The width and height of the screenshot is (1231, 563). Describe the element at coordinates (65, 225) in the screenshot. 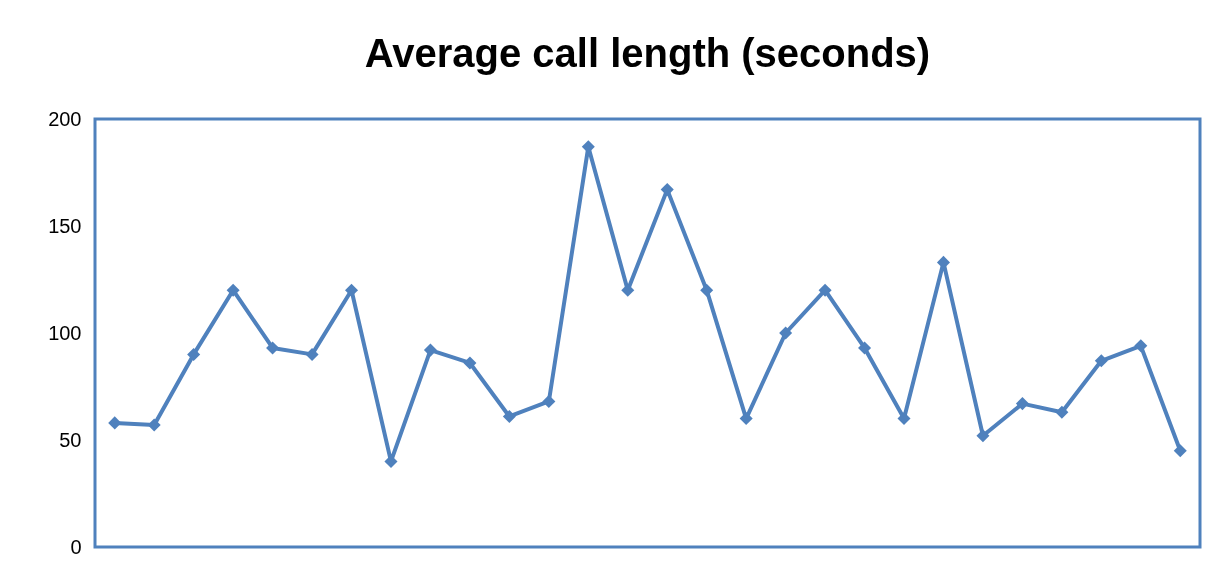

I see `y-tick-label: 150` at that location.